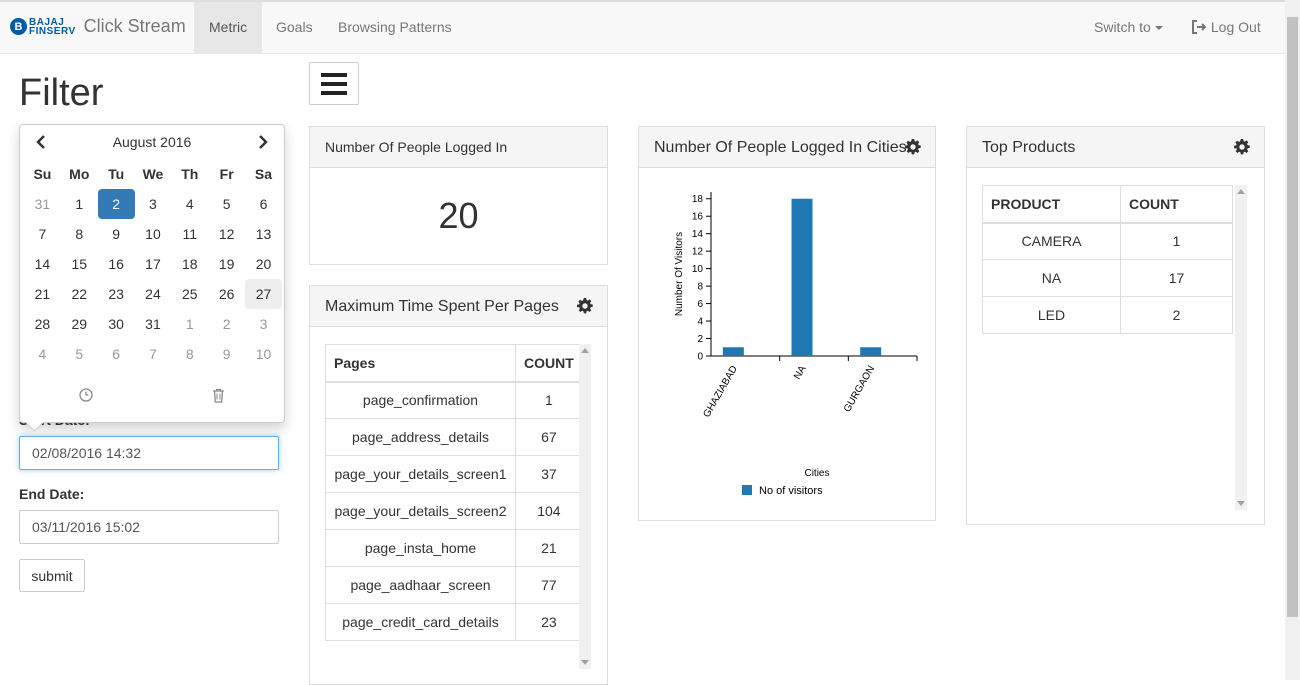  Describe the element at coordinates (454, 585) in the screenshot. I see `table-row: page_aadhaar_screen 77` at that location.